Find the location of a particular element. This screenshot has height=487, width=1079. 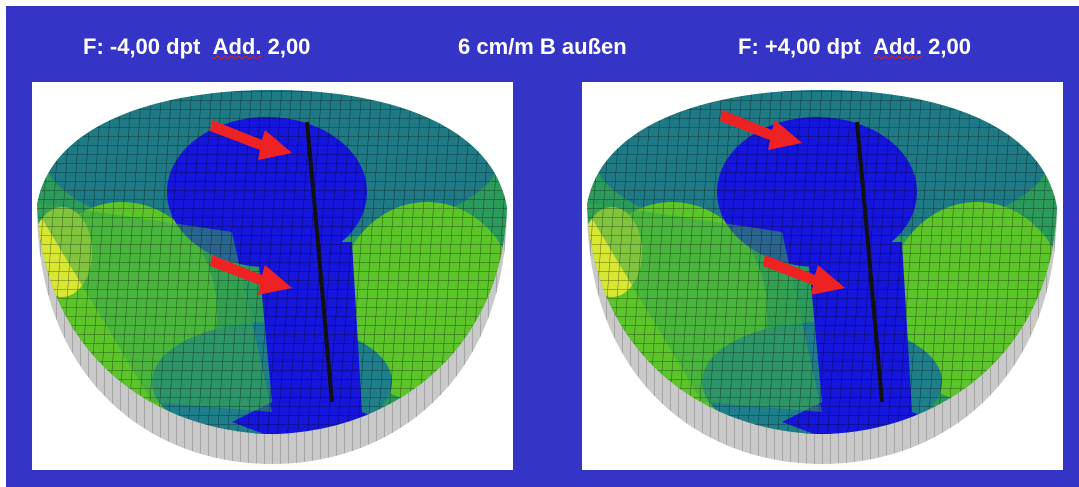

prism: 6 cm/m B außen is located at coordinates (542, 46).